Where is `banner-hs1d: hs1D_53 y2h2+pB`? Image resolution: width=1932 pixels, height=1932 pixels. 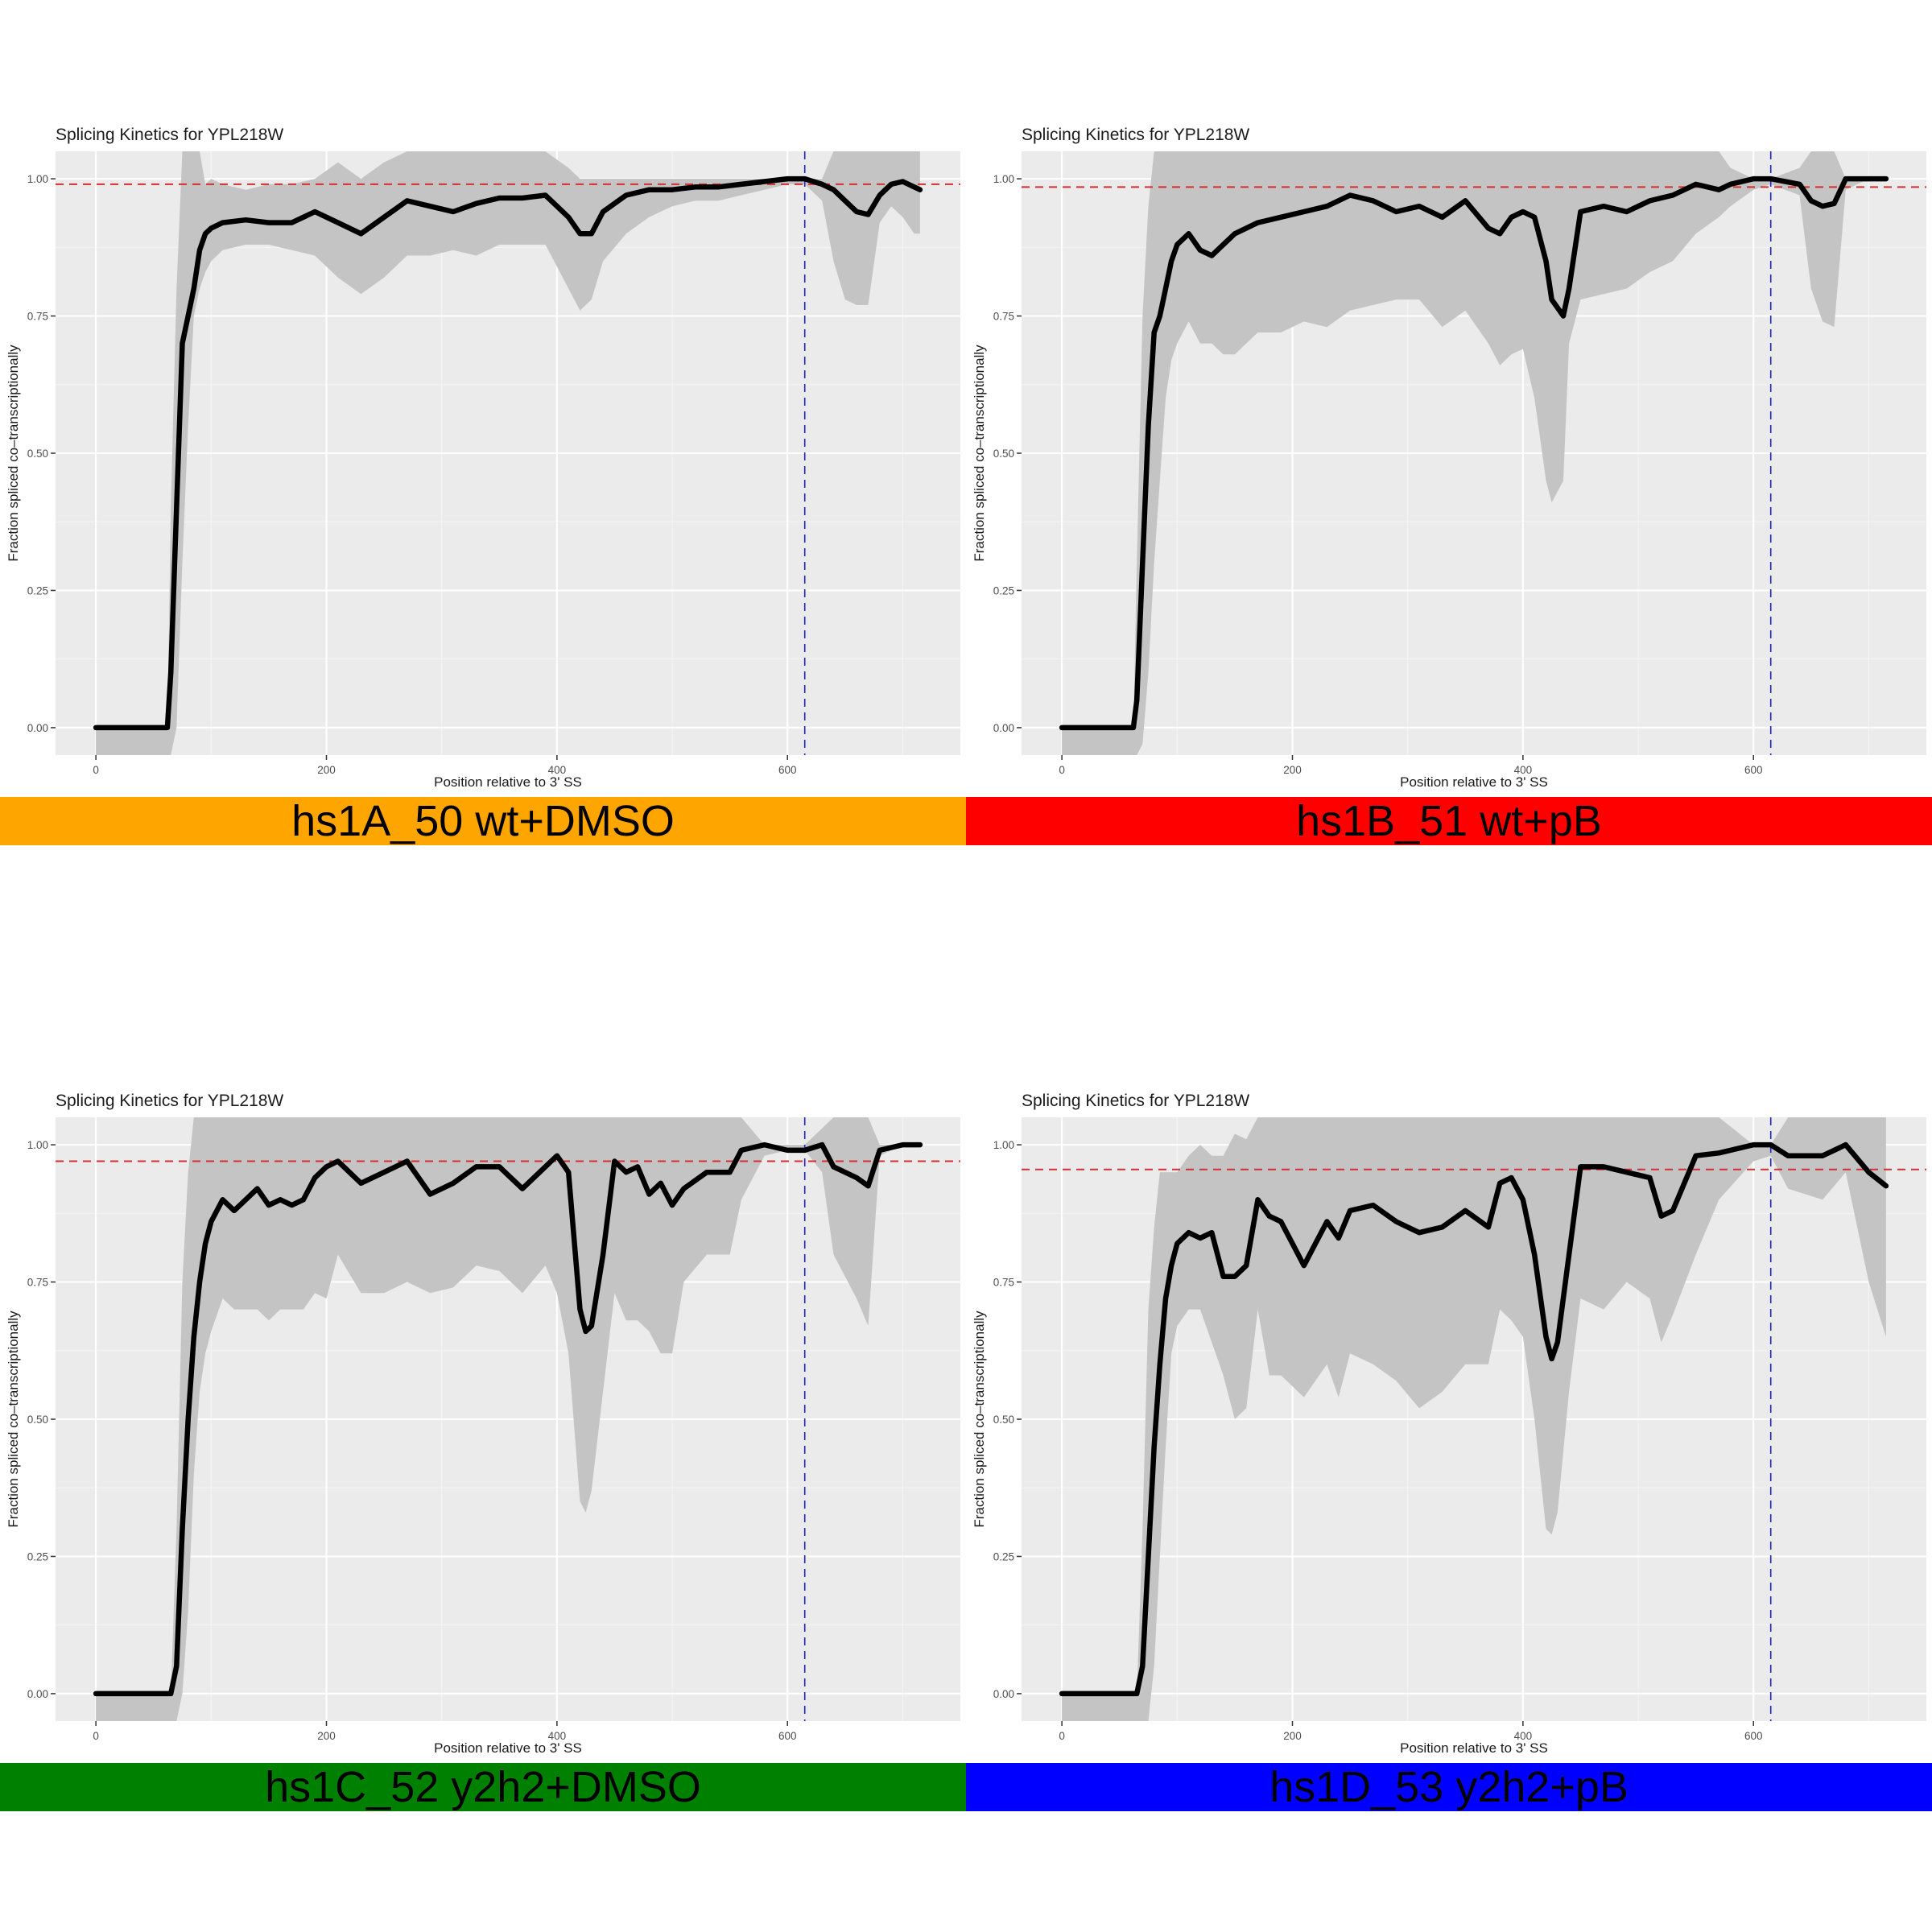 banner-hs1d: hs1D_53 y2h2+pB is located at coordinates (1449, 1787).